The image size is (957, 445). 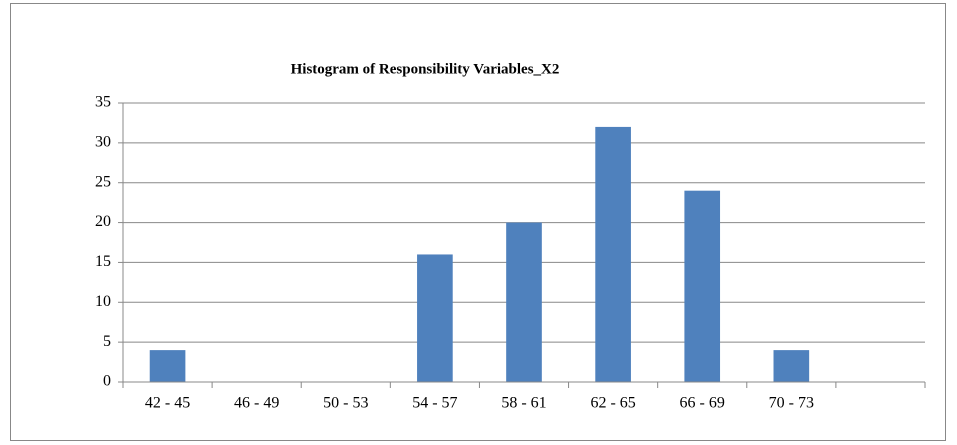 What do you see at coordinates (256, 403) in the screenshot?
I see `x-tick-label: 46 - 49` at bounding box center [256, 403].